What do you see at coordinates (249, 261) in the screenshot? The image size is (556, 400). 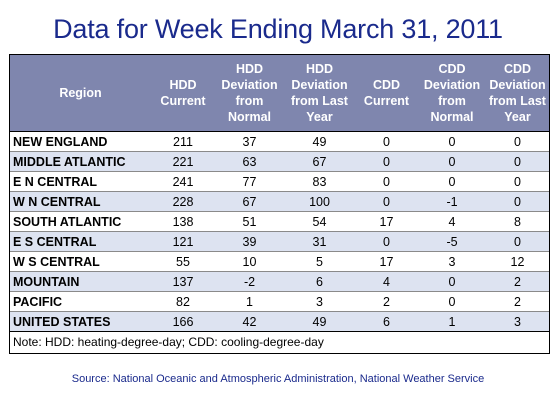 I see `value-cell: 10` at bounding box center [249, 261].